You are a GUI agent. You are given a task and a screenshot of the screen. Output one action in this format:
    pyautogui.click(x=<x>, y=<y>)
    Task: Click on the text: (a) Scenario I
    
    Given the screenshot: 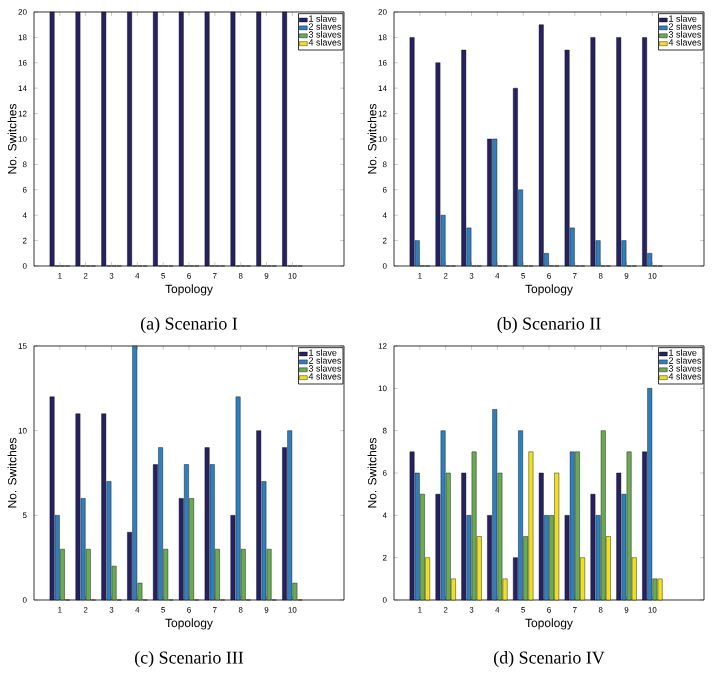 What is the action you would take?
    pyautogui.click(x=189, y=325)
    